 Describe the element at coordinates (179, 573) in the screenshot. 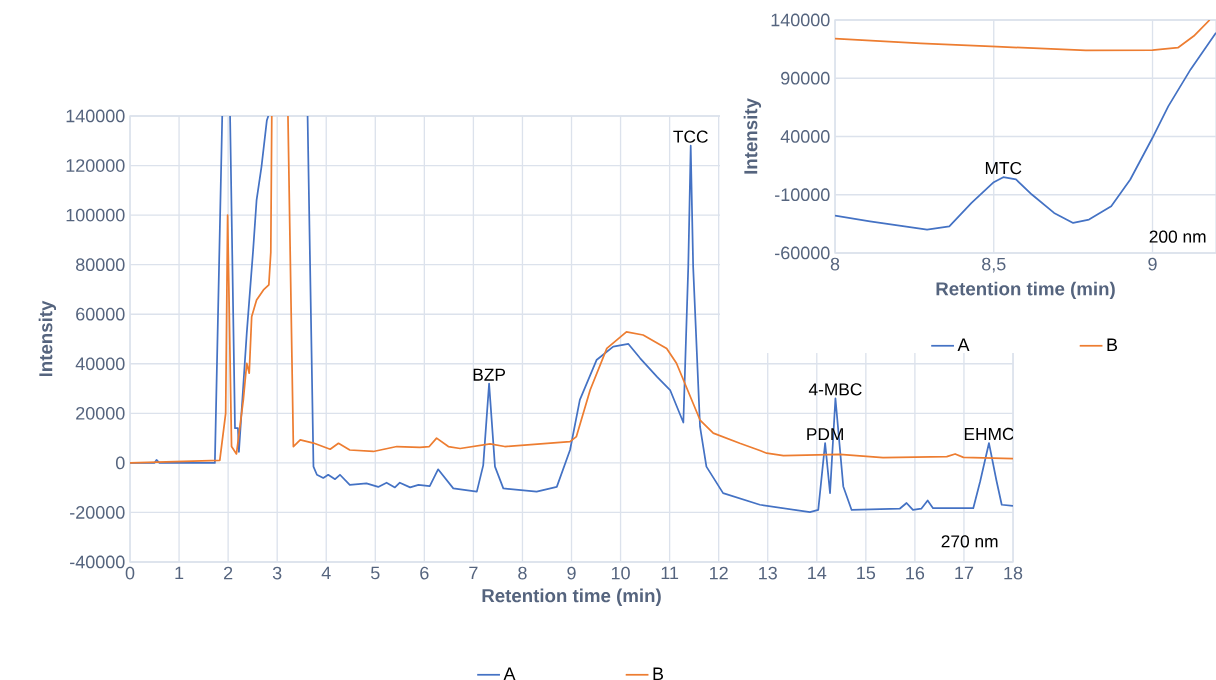

I see `x-tick-label: 1` at that location.